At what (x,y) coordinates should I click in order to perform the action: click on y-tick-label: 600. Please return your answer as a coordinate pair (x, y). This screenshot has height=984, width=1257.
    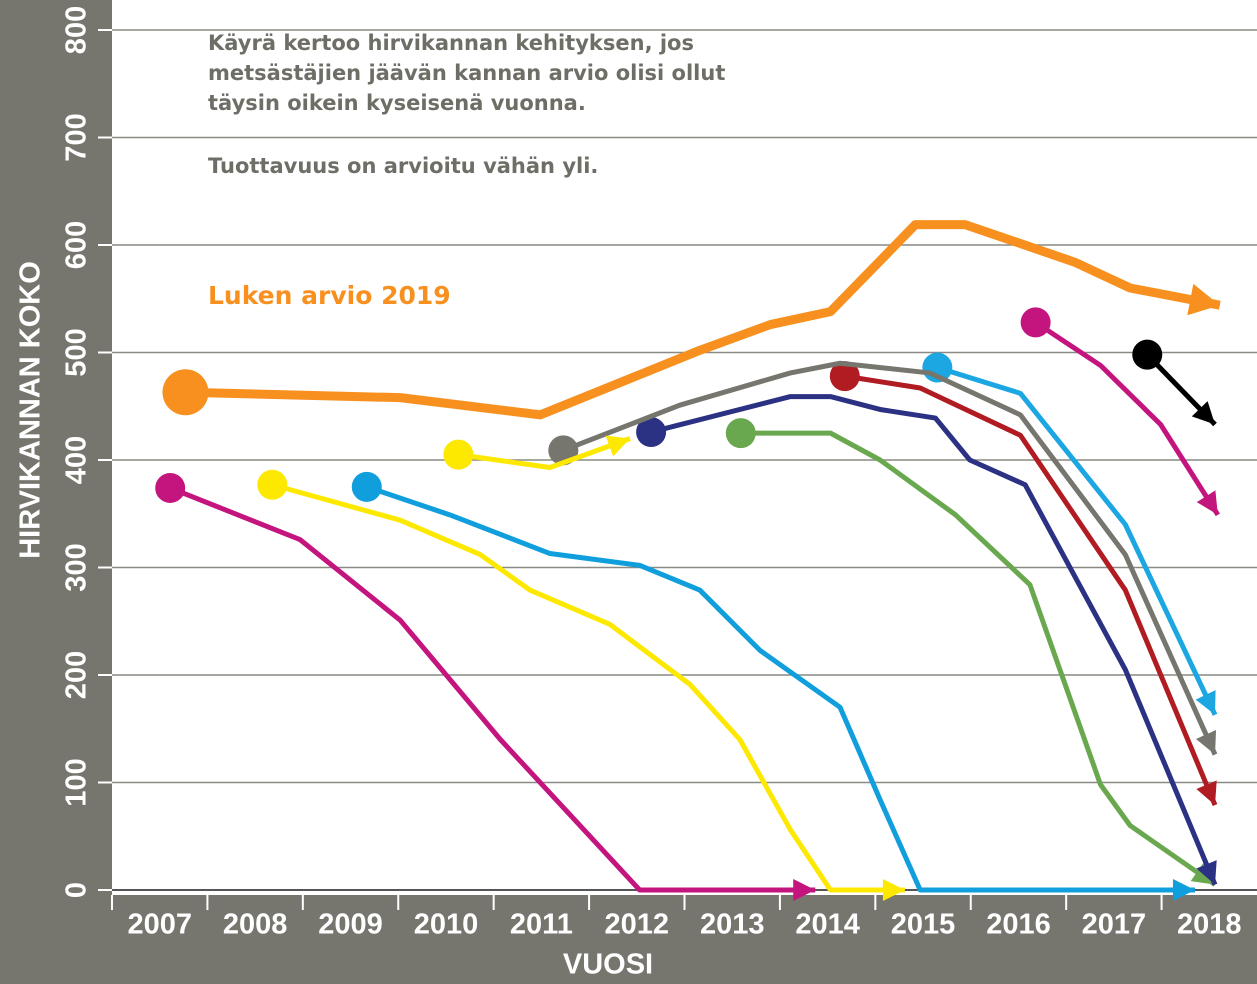
    Looking at the image, I should click on (77, 245).